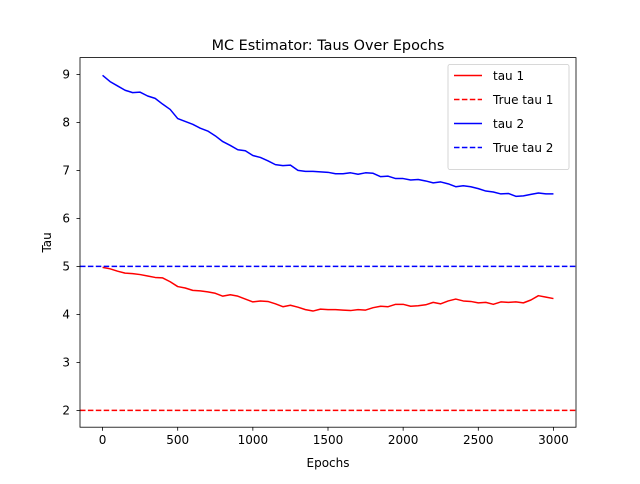  What do you see at coordinates (66, 363) in the screenshot?
I see `y-tick-label: 3` at bounding box center [66, 363].